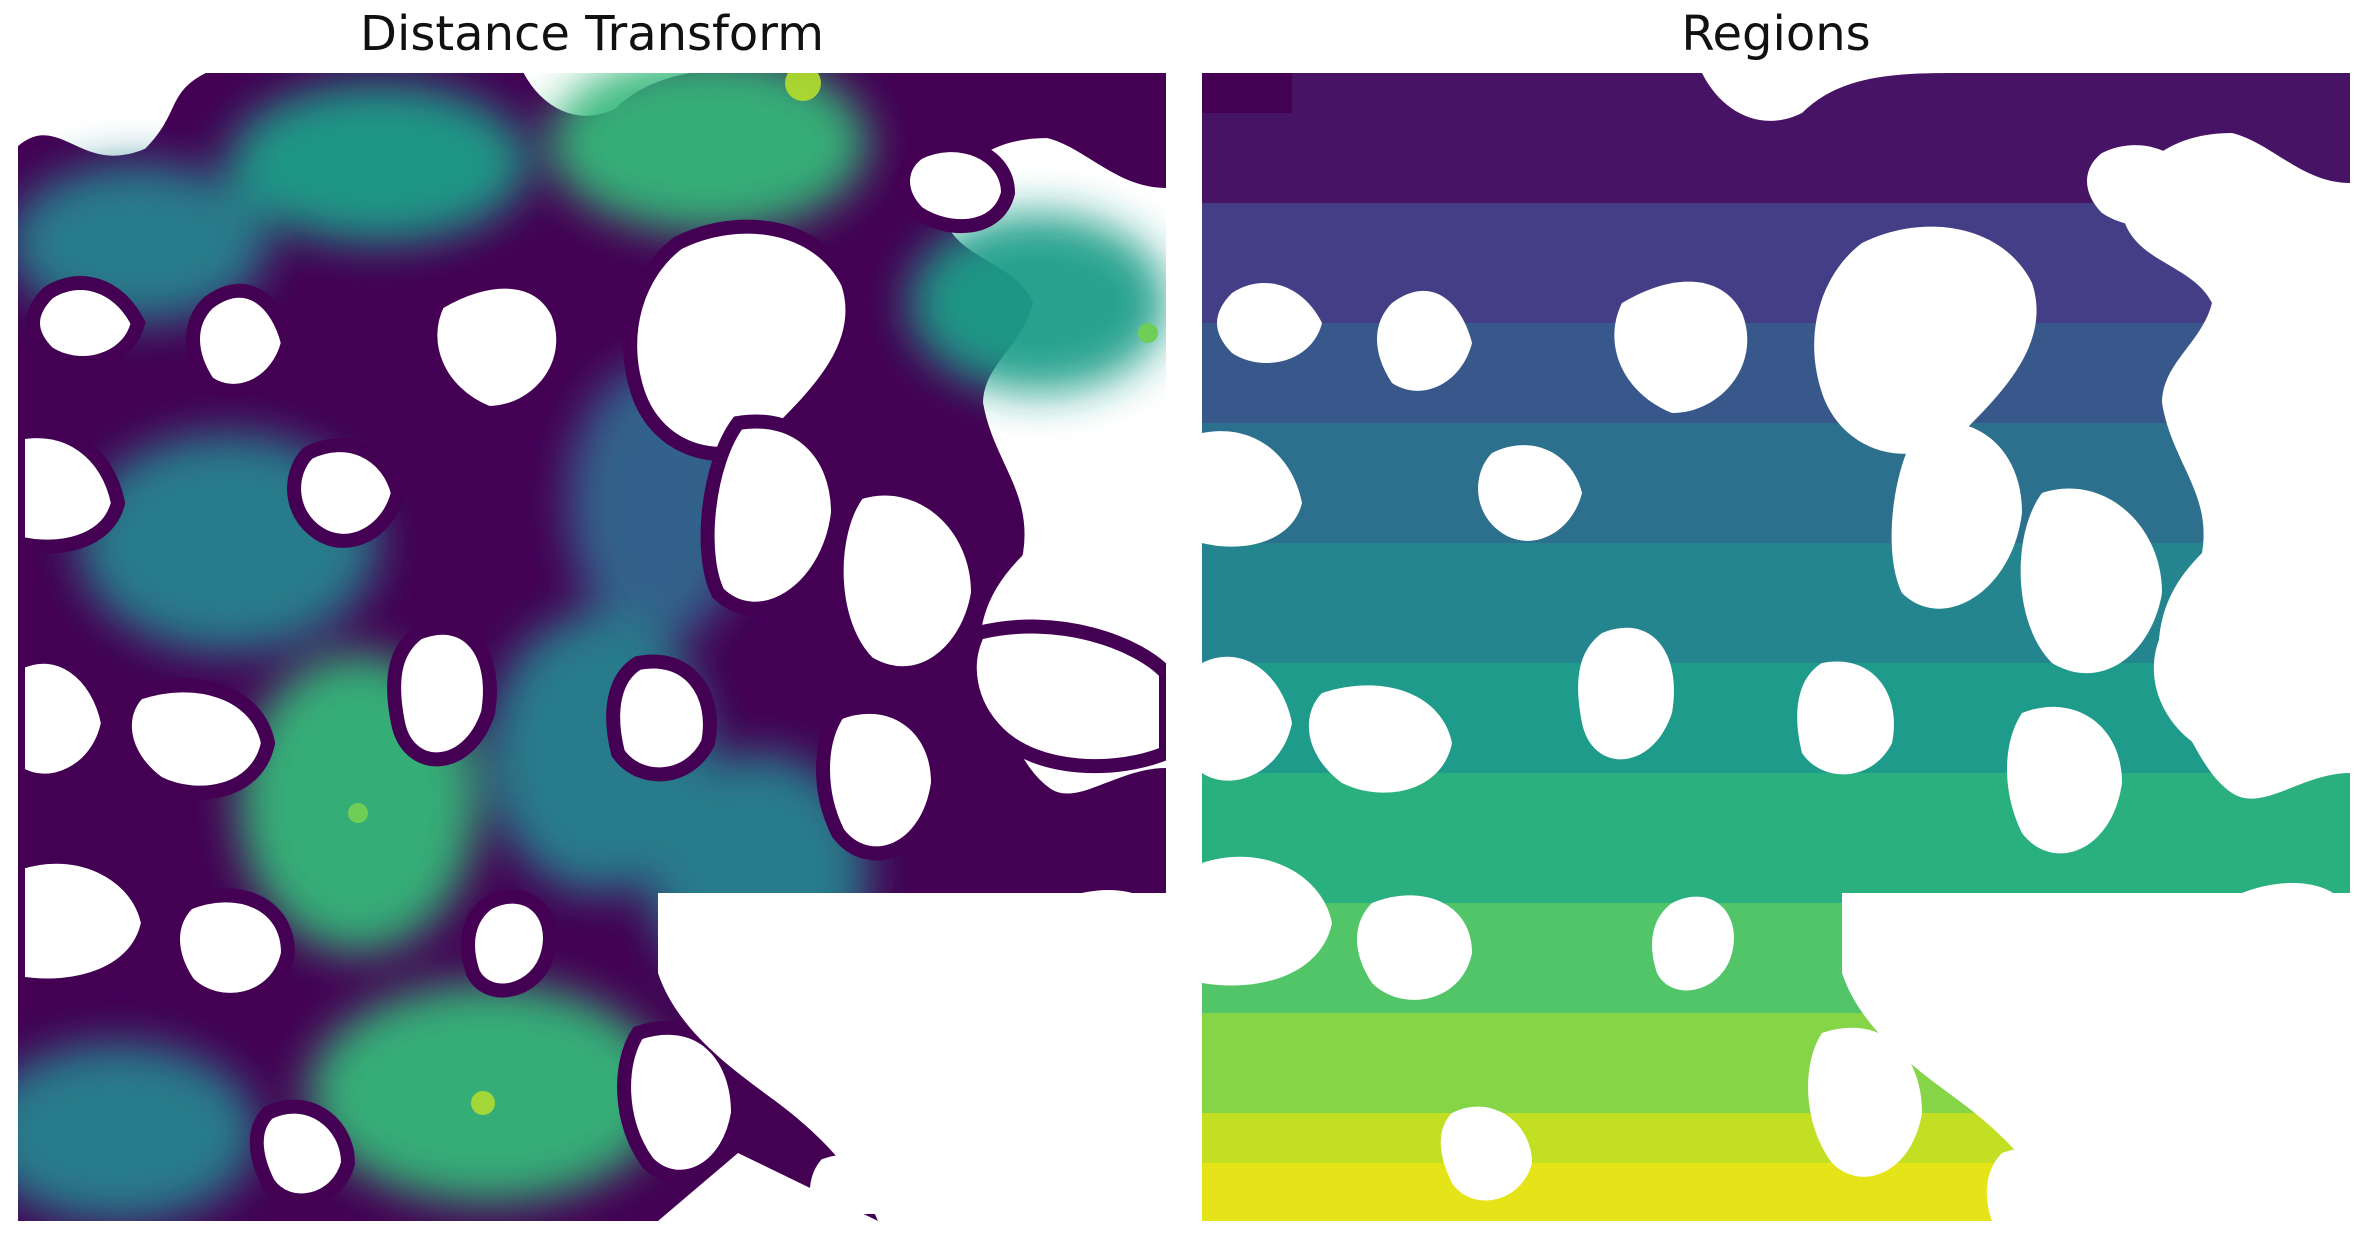  What do you see at coordinates (1776, 34) in the screenshot?
I see `regions-title: Regions` at bounding box center [1776, 34].